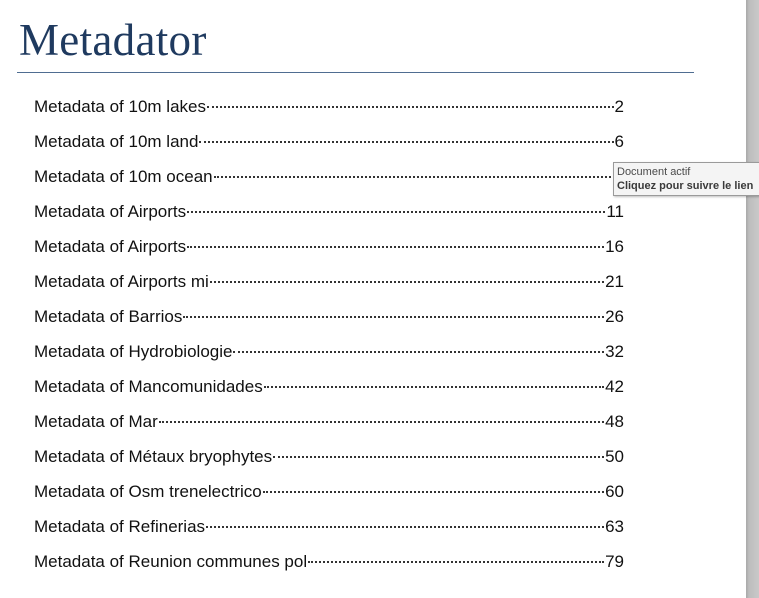 The image size is (759, 598). I want to click on toc-entry: Metadata of Osm trenelectrico 60, so click(329, 491).